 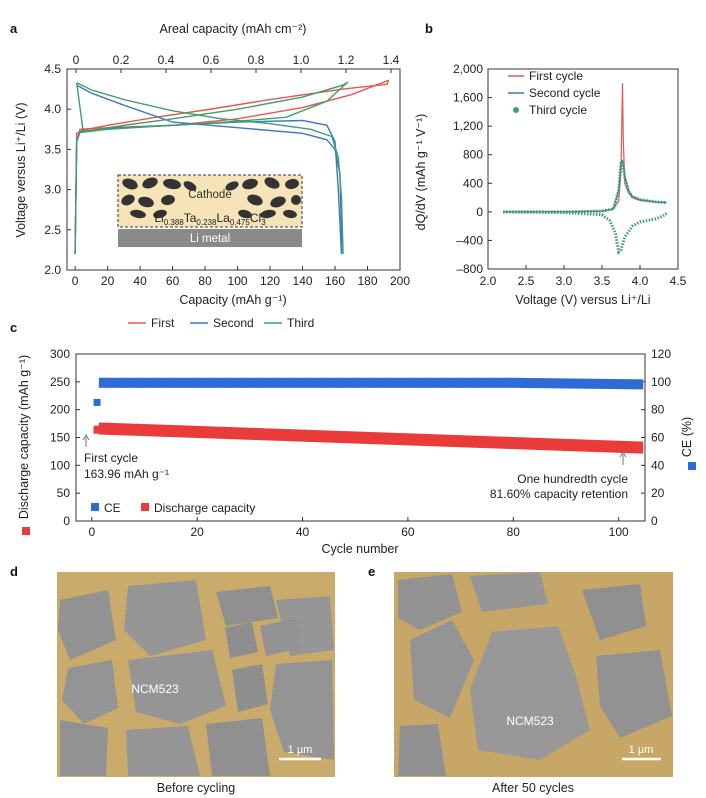 What do you see at coordinates (233, 29) in the screenshot?
I see `panel-a-x2label: Areal capacity (mAh cm⁻²)` at bounding box center [233, 29].